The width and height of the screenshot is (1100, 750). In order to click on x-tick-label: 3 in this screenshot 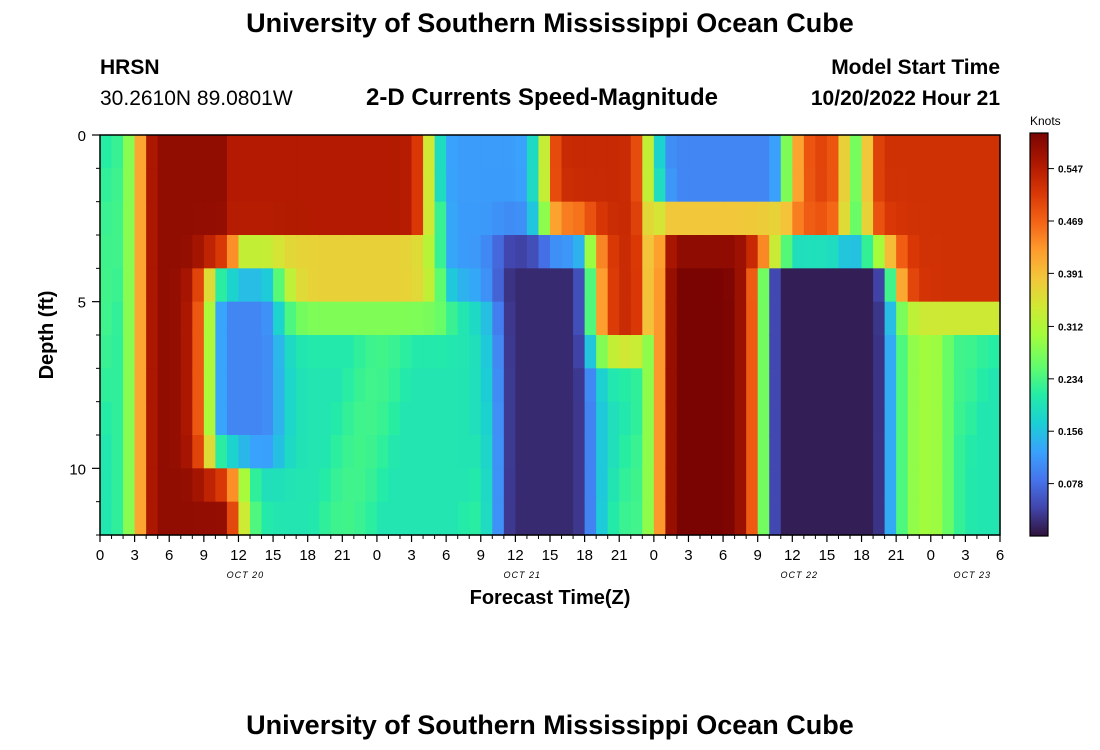, I will do `click(134, 555)`.